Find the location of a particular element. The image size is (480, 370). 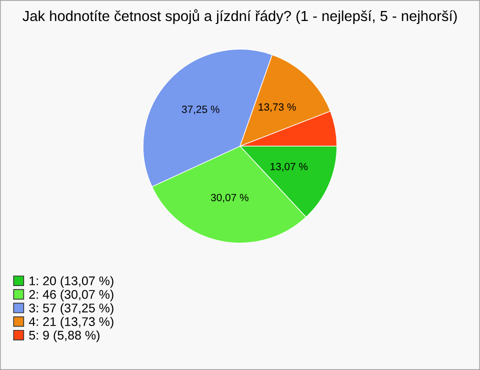

legend-label: 5: 9 (5,88 %) is located at coordinates (64, 336).